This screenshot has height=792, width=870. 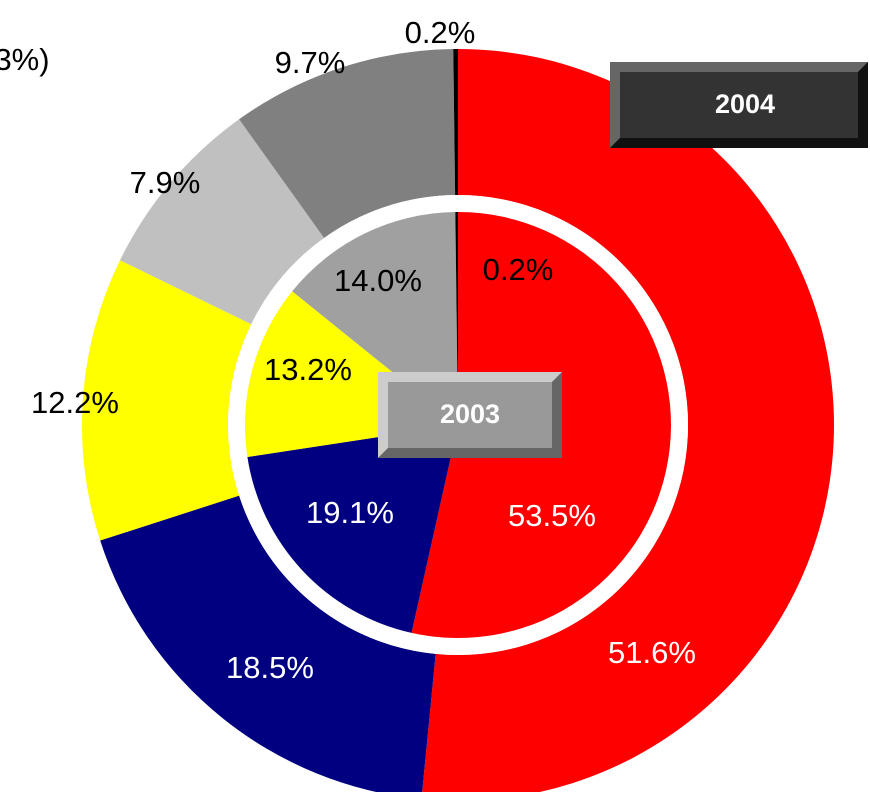 I want to click on data-label: 9.7%, so click(x=310, y=62).